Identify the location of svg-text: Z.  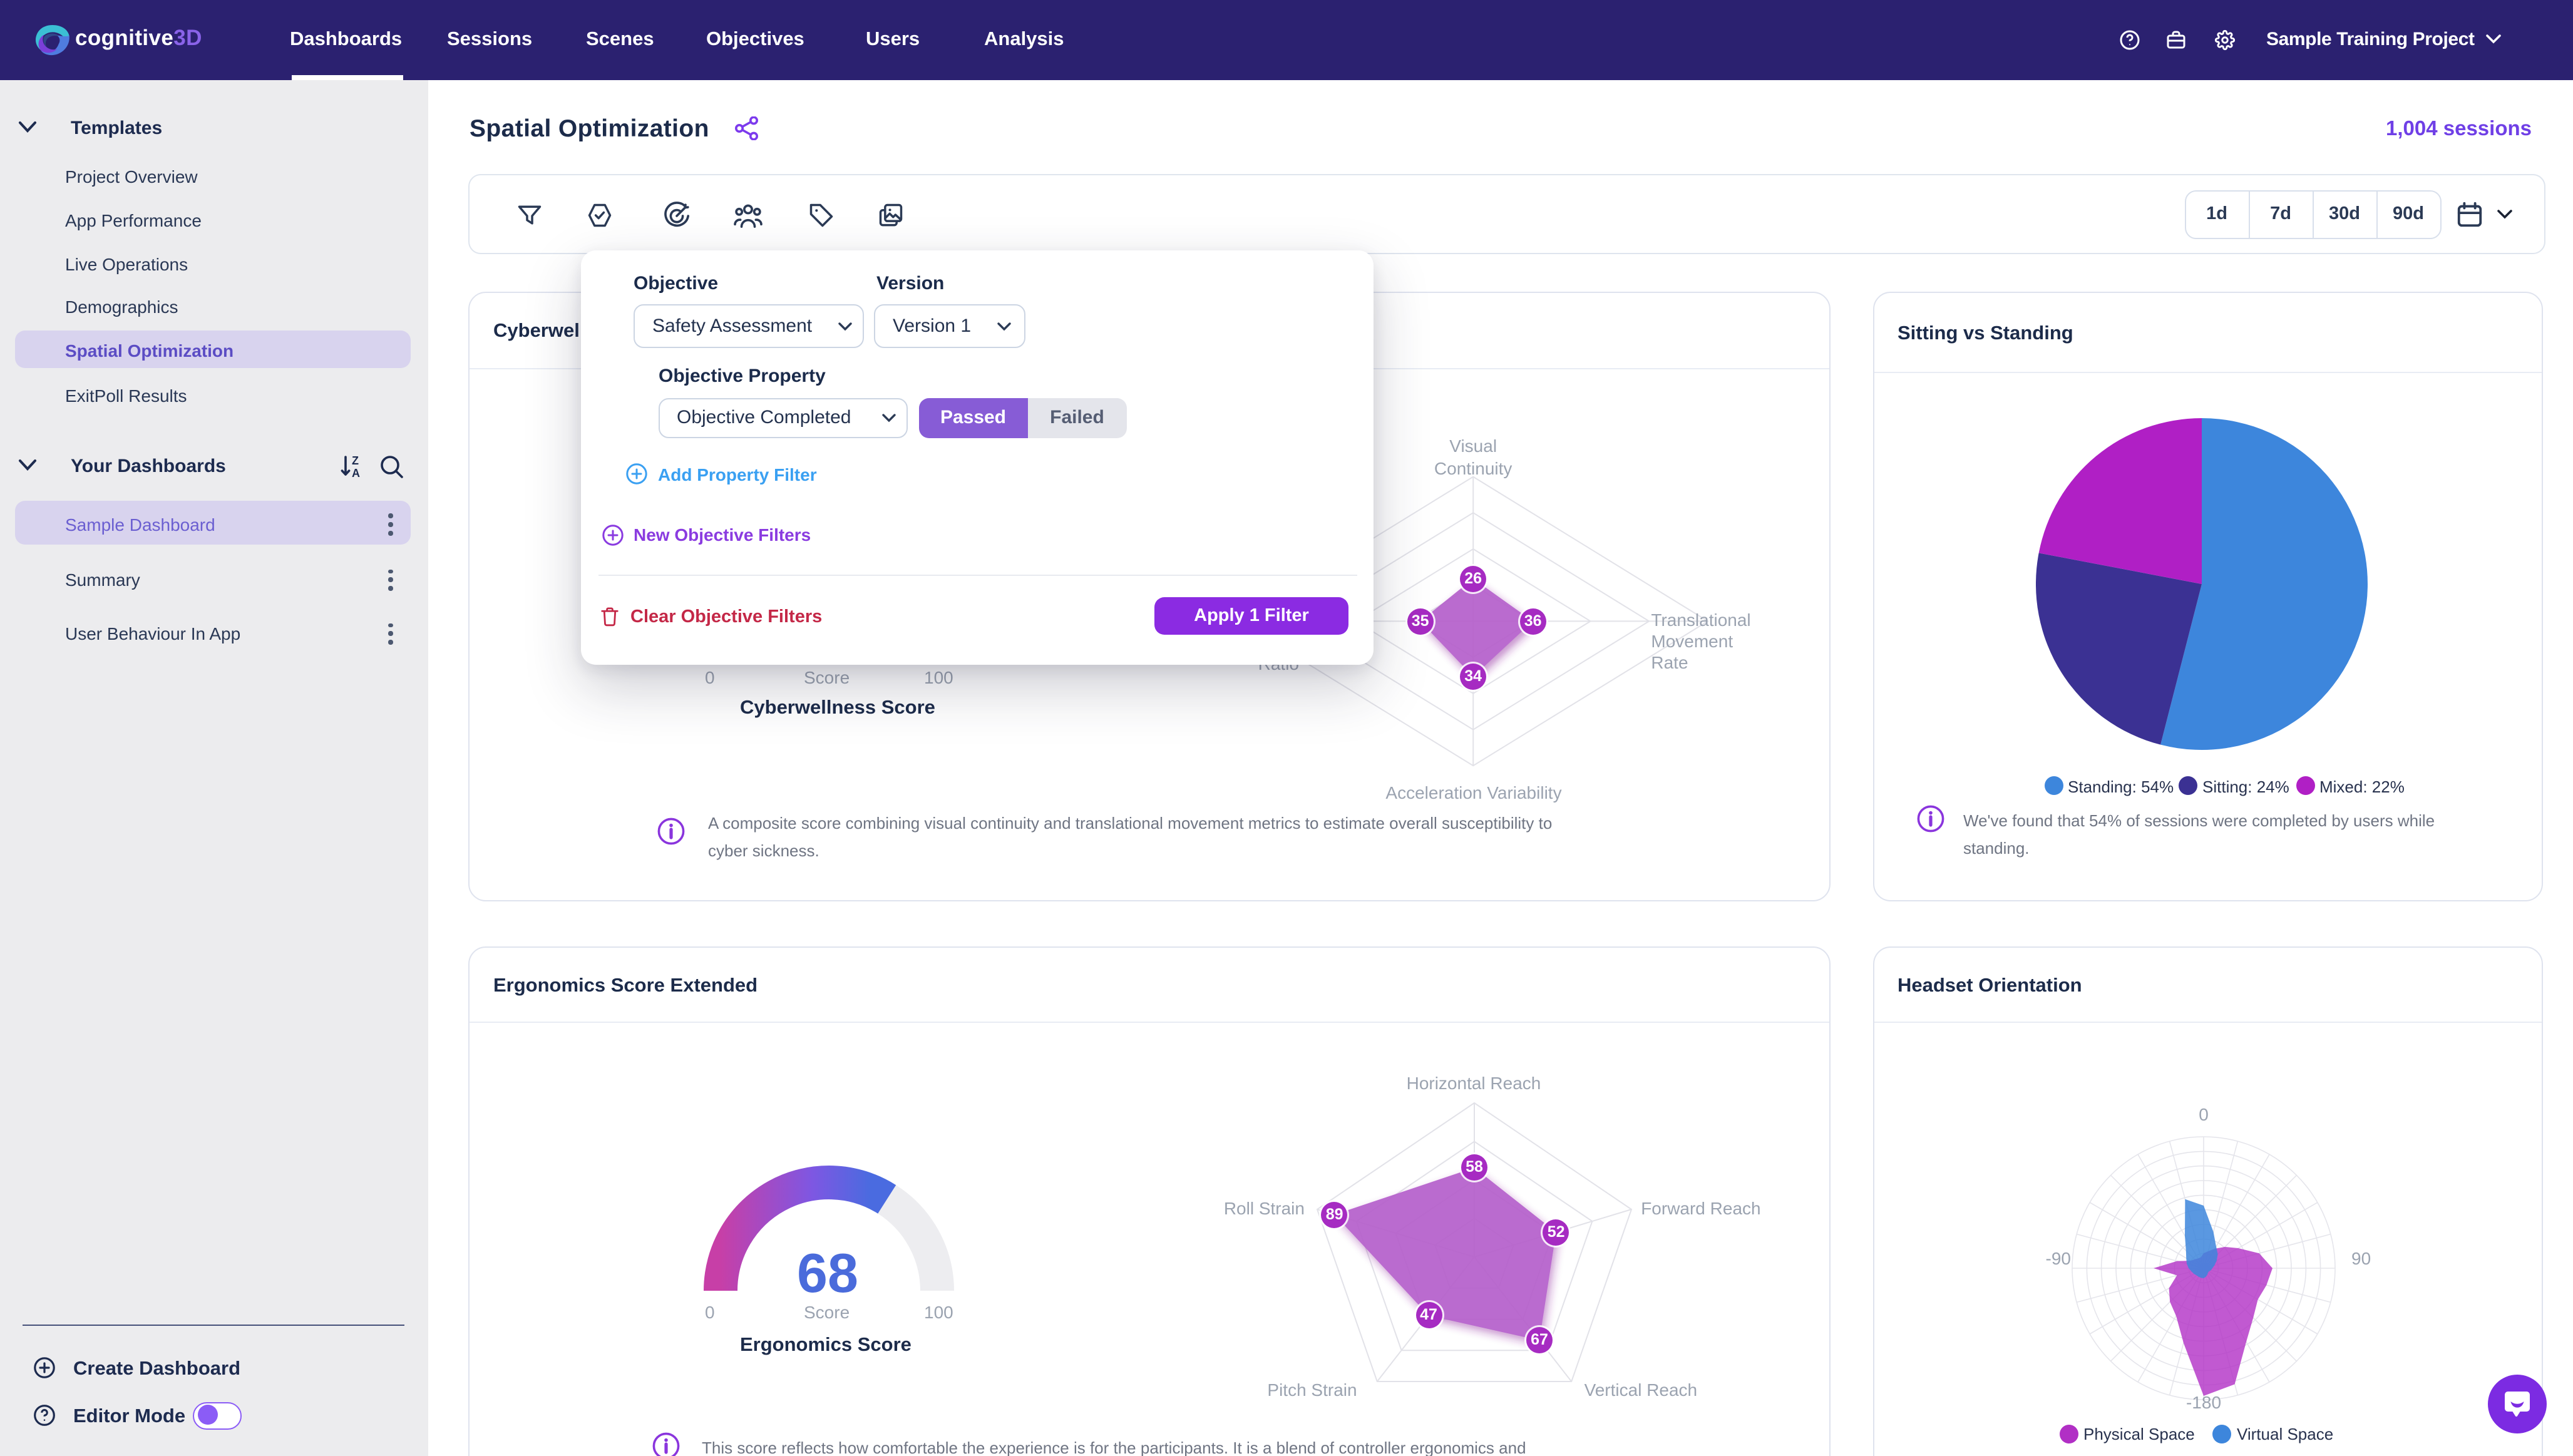
(355, 460).